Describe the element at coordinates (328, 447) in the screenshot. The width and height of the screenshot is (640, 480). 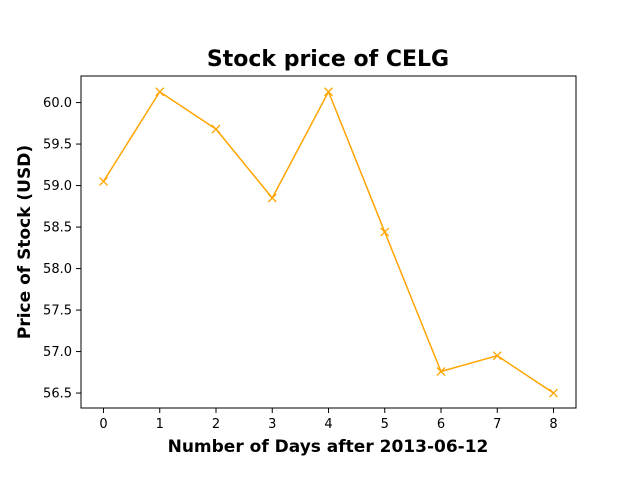
I see `x-axis-label: Number of Days after 2013-06-12` at that location.